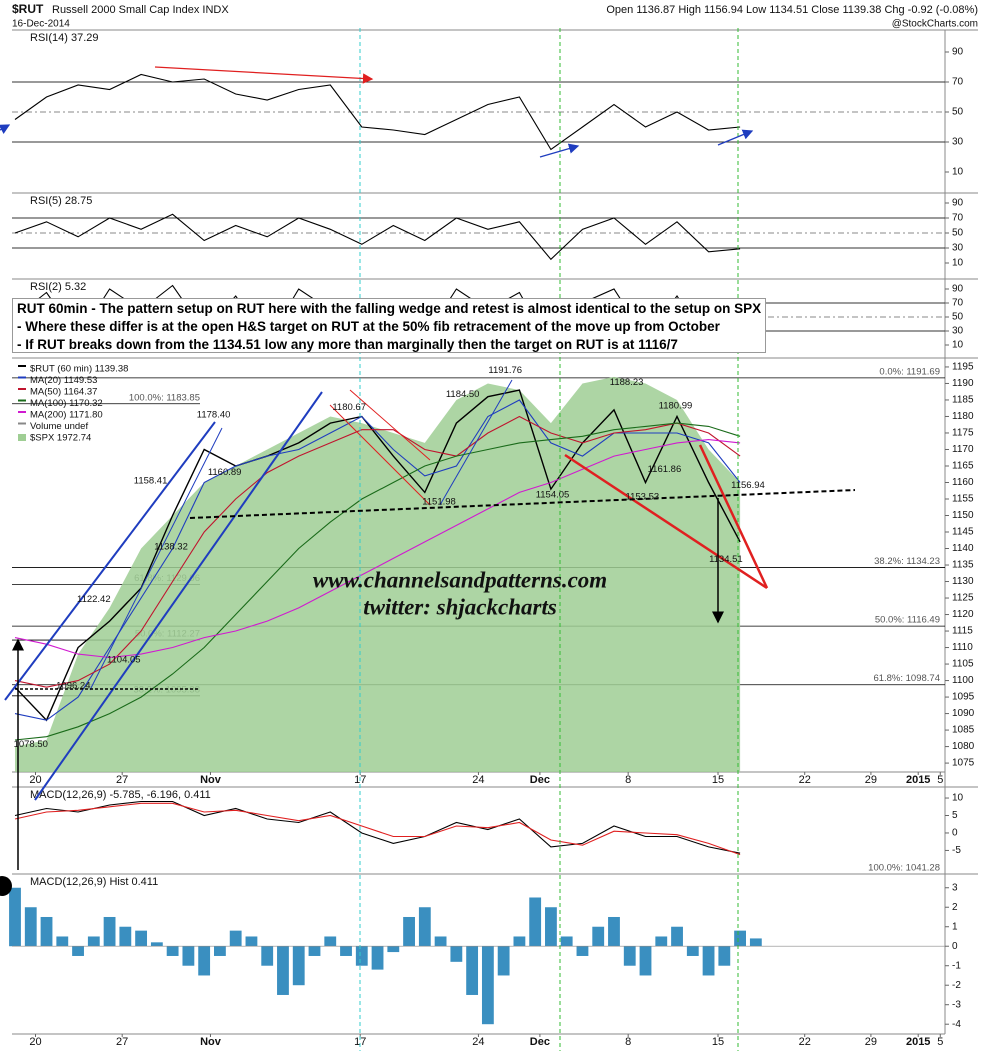  I want to click on legend-label: $SPX 1972.74, so click(60, 438).